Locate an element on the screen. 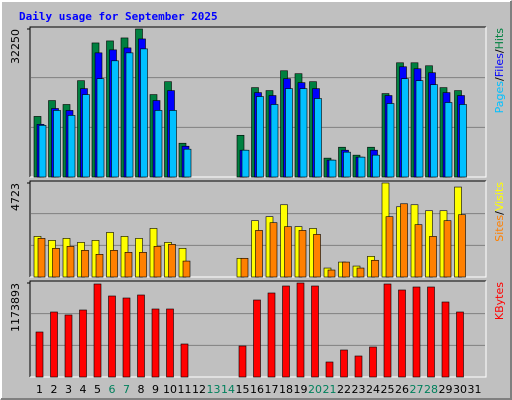 The width and height of the screenshot is (512, 400). x-tick-label: 26 is located at coordinates (402, 389).